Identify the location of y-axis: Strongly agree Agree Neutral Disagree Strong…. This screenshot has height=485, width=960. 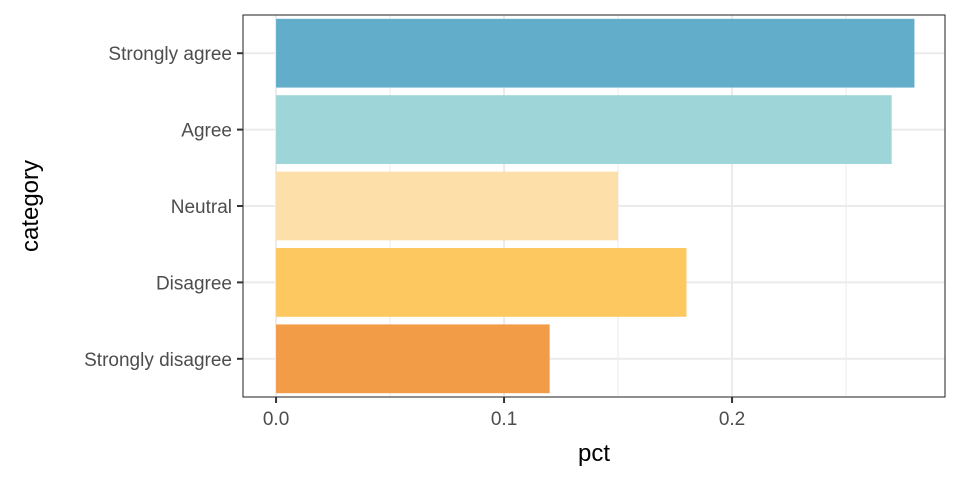
(163, 207).